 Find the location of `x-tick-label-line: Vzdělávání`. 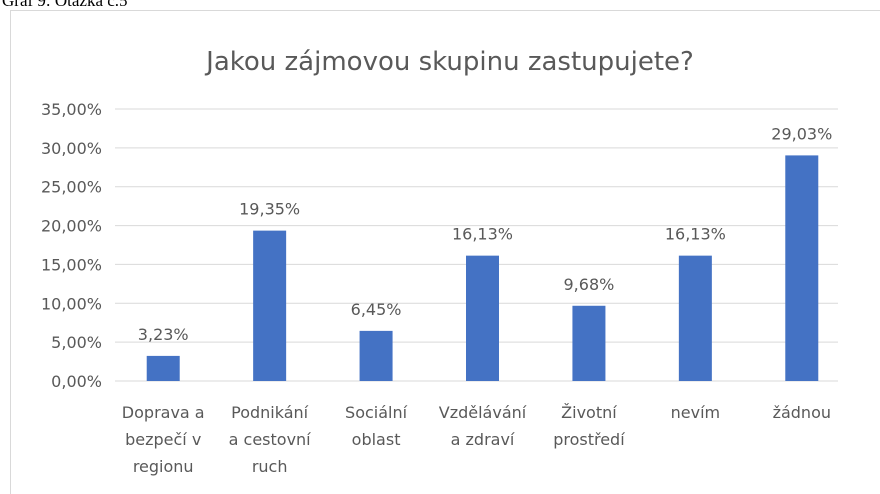

x-tick-label-line: Vzdělávání is located at coordinates (483, 412).